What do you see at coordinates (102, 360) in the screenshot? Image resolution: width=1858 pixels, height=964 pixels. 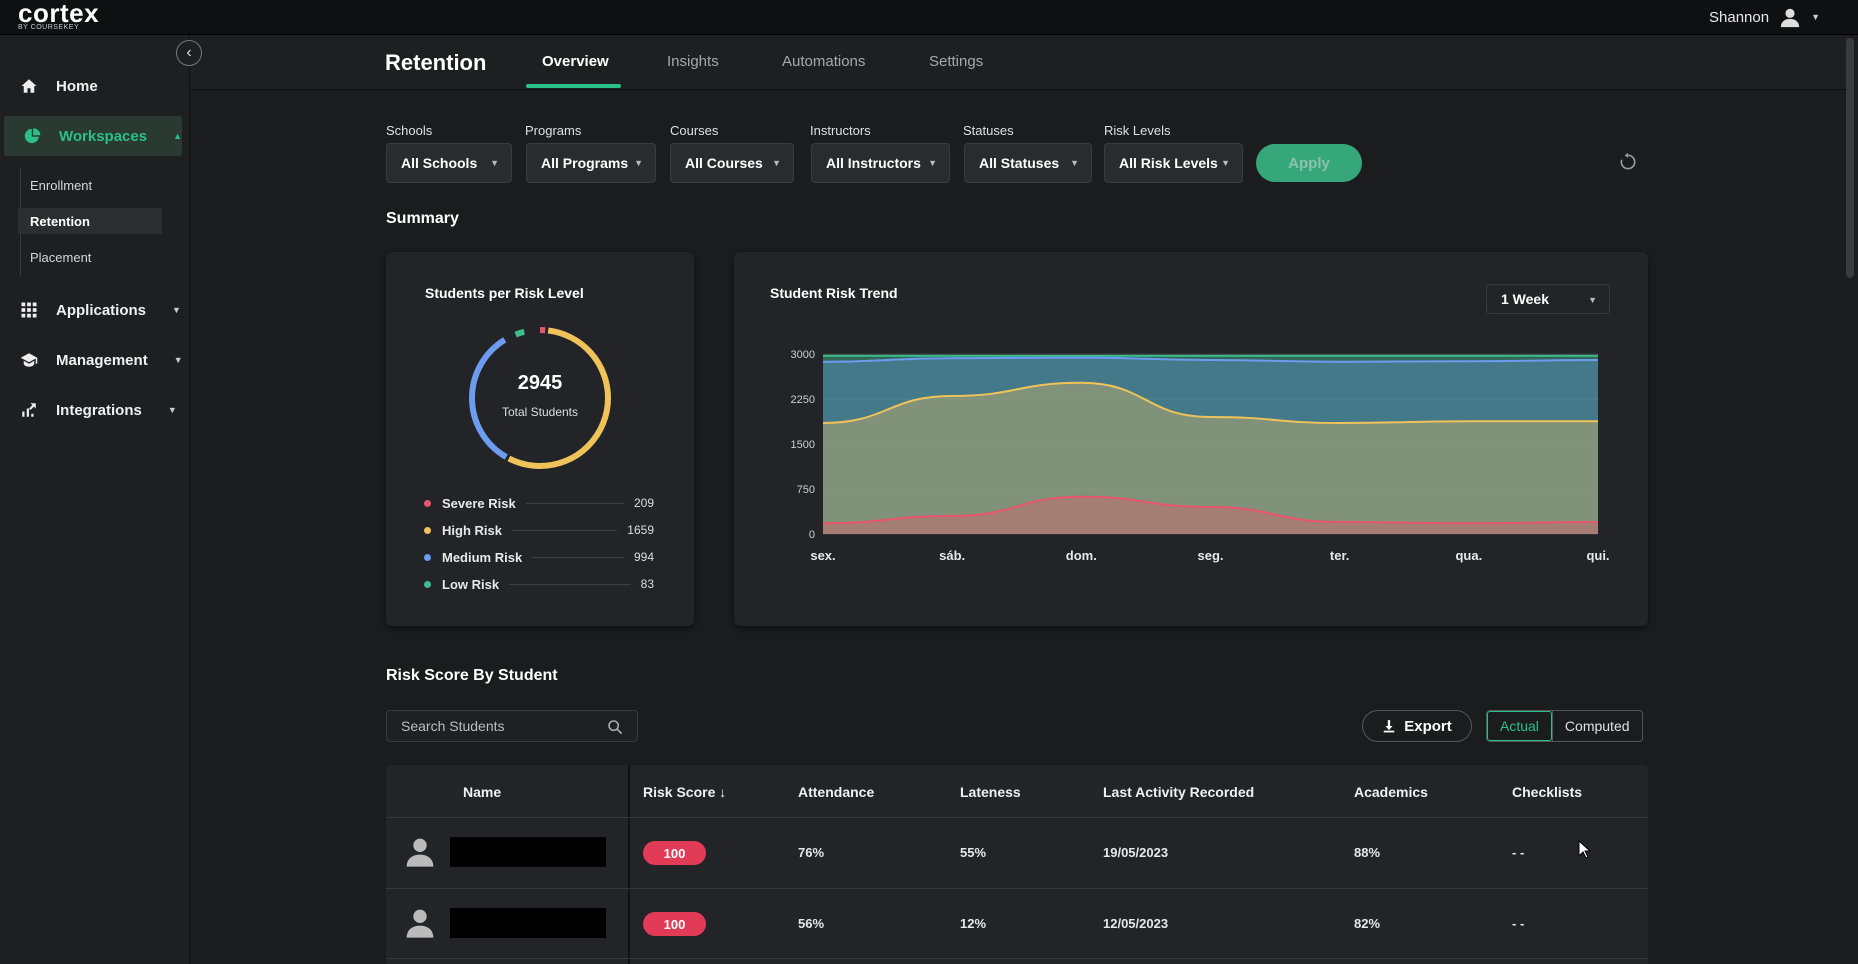 I see `sidebar-item-label: Management` at bounding box center [102, 360].